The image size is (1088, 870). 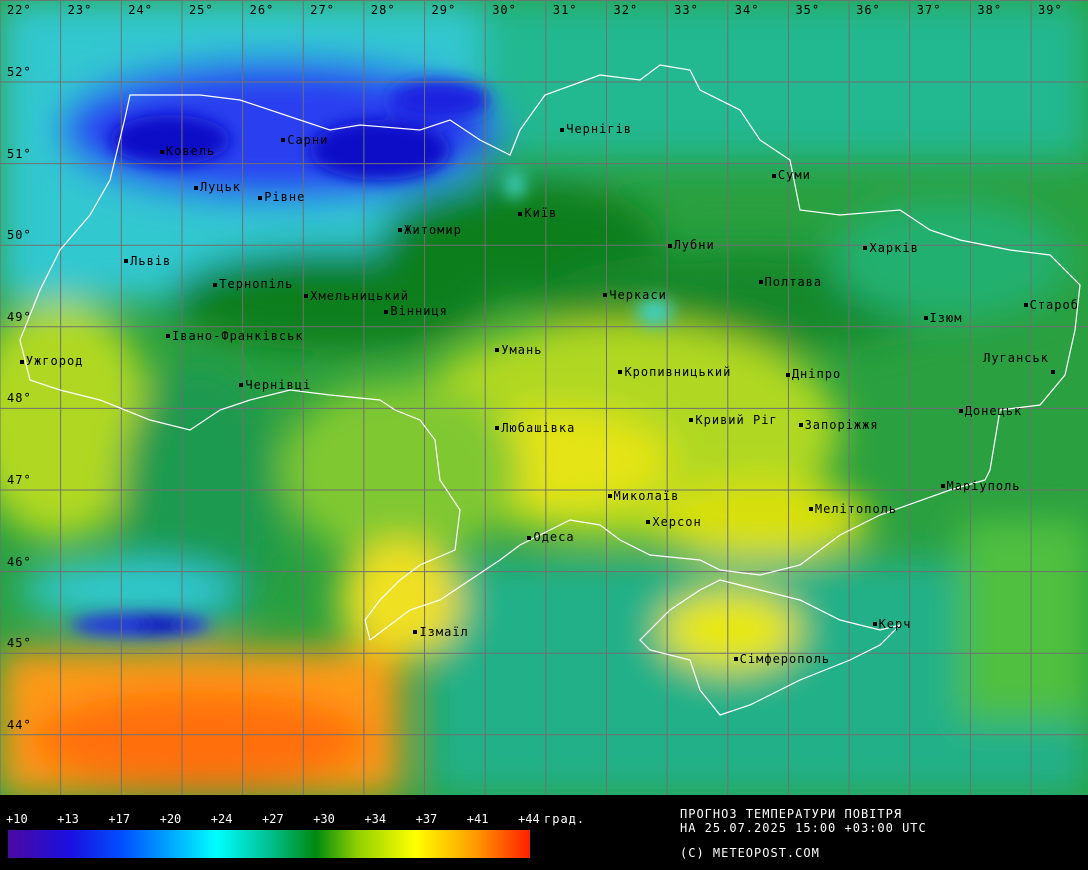 I want to click on city-marker: Львів, so click(x=147, y=261).